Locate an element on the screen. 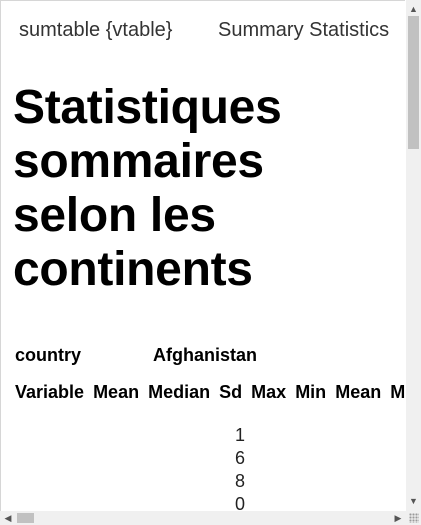 This screenshot has height=525, width=421. group-label: country is located at coordinates (48, 355).